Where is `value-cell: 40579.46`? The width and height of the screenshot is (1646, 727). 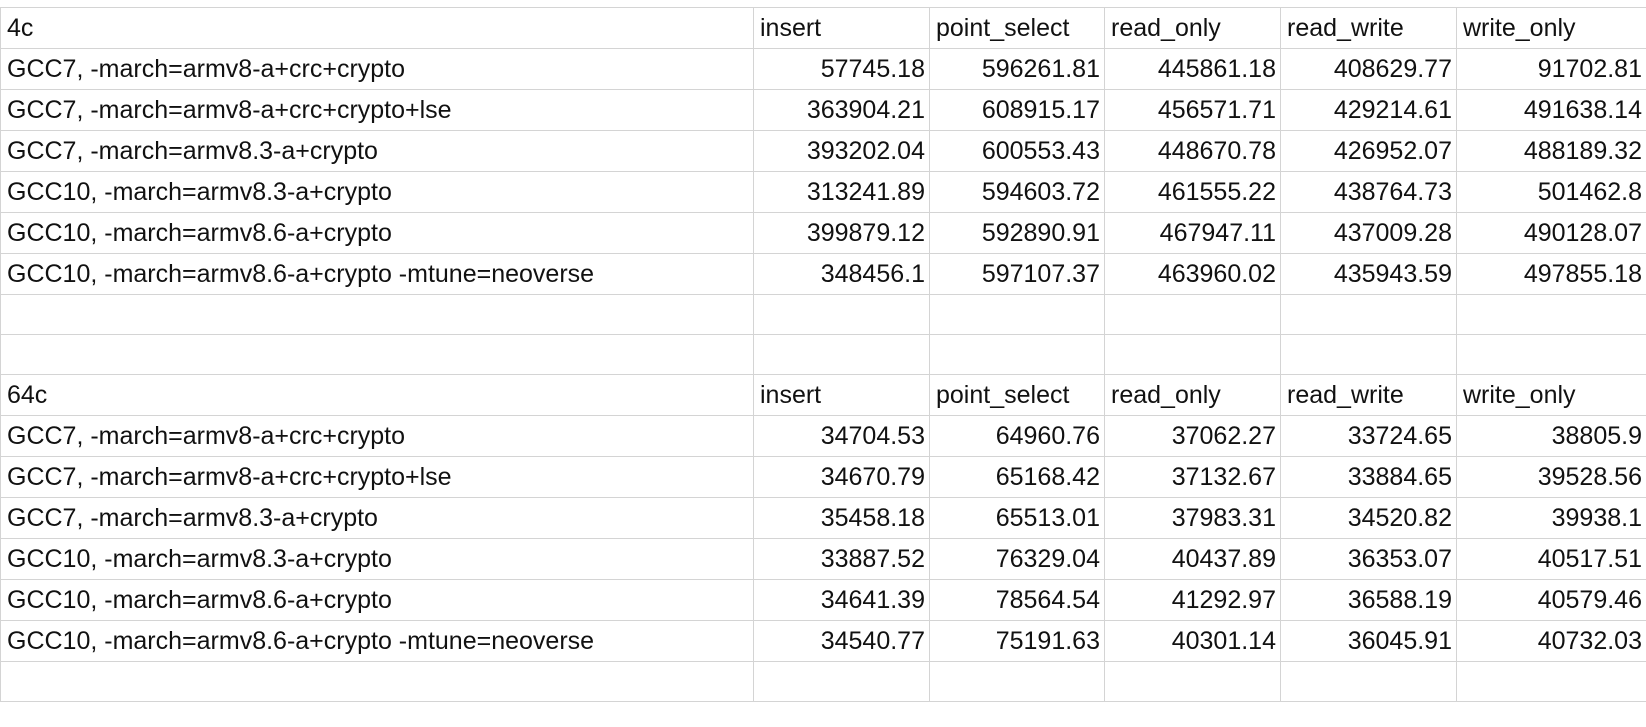 value-cell: 40579.46 is located at coordinates (1551, 600).